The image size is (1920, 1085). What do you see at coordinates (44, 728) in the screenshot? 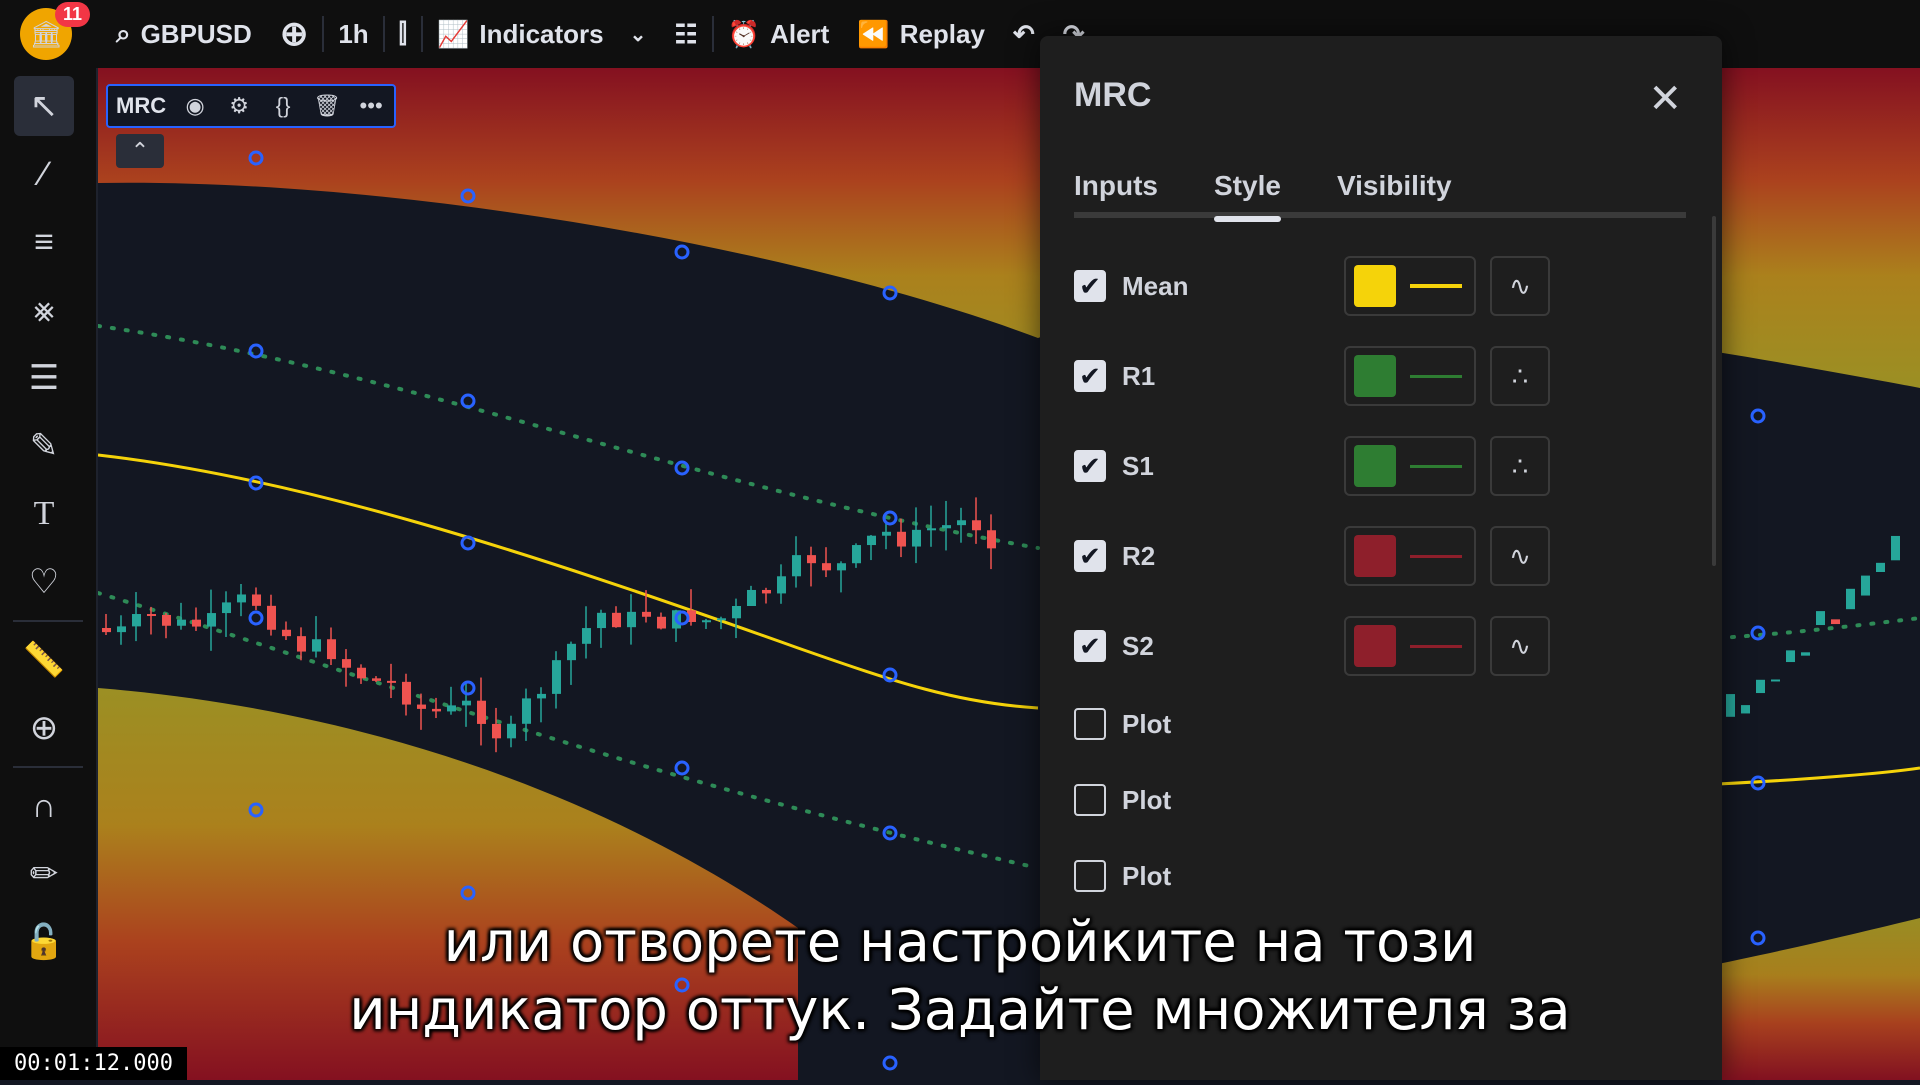
I see `zoom-tool: ⊕` at bounding box center [44, 728].